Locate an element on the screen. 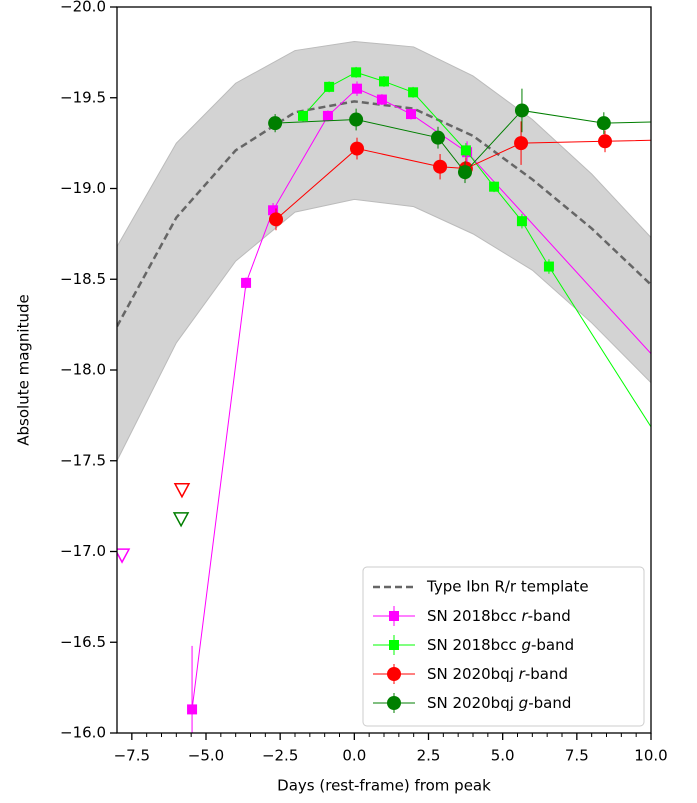 The image size is (697, 803). y-tick-label: −20.0 is located at coordinates (83, 8).